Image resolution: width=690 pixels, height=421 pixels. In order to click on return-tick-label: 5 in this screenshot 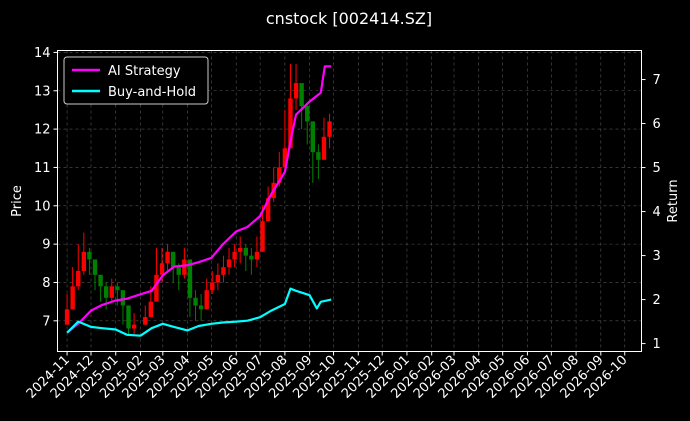, I will do `click(657, 168)`.